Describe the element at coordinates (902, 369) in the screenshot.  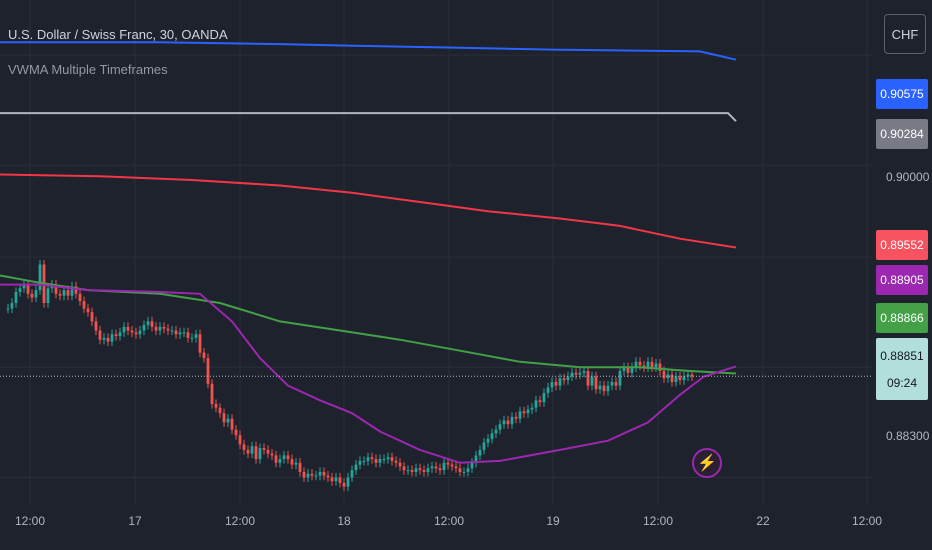
I see `last-price-badge: 0.88851 09:24` at that location.